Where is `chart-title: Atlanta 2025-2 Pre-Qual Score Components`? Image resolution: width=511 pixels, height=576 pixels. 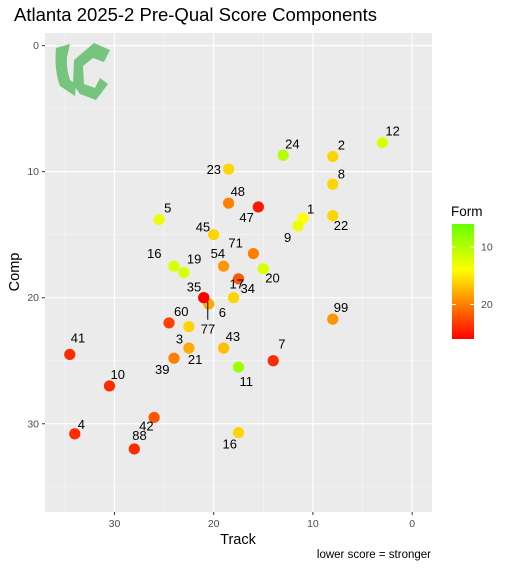 chart-title: Atlanta 2025-2 Pre-Qual Score Components is located at coordinates (196, 14).